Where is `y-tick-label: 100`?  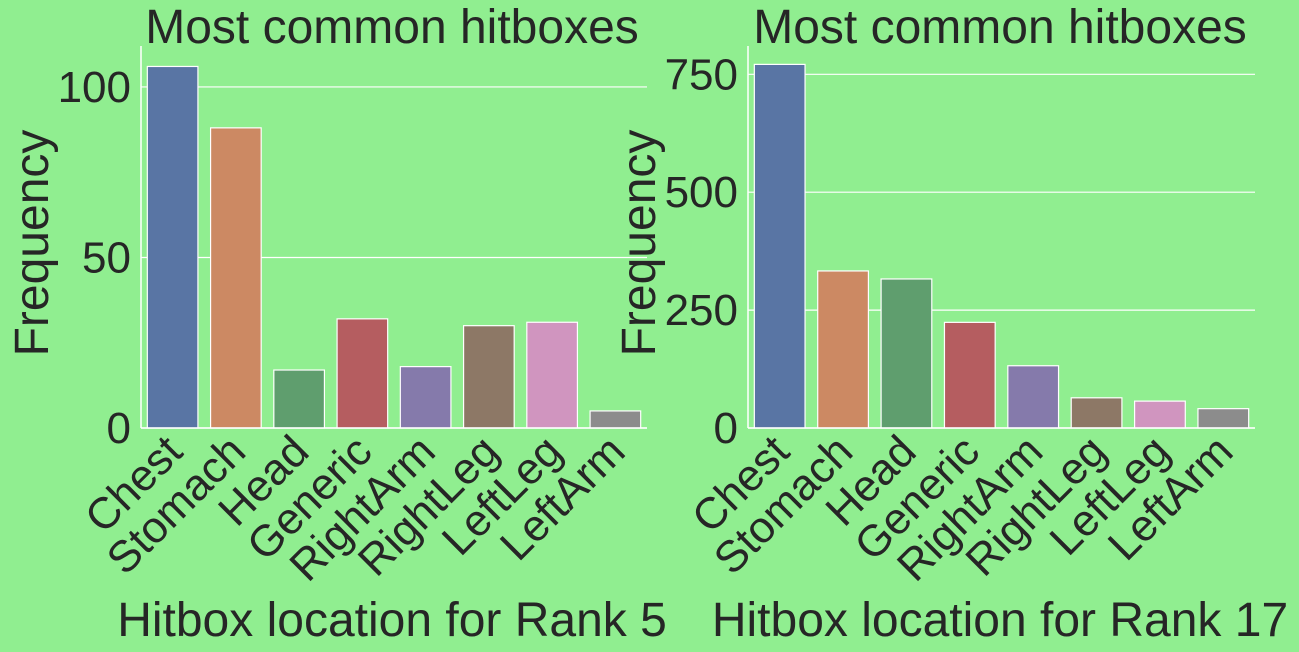 y-tick-label: 100 is located at coordinates (94, 87).